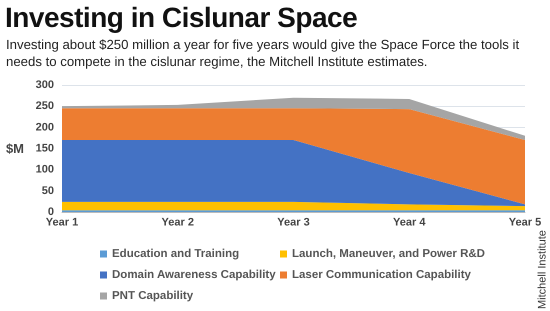 The width and height of the screenshot is (550, 311). I want to click on x-tick-label: Year 4, so click(409, 222).